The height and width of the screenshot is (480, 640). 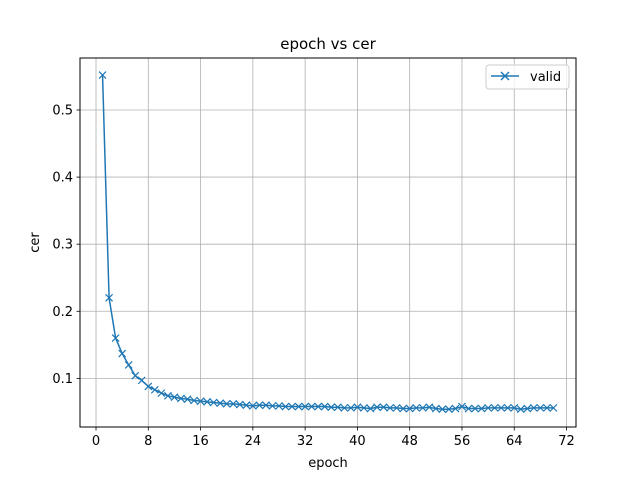 I want to click on chart-title: epoch vs cer, so click(x=328, y=44).